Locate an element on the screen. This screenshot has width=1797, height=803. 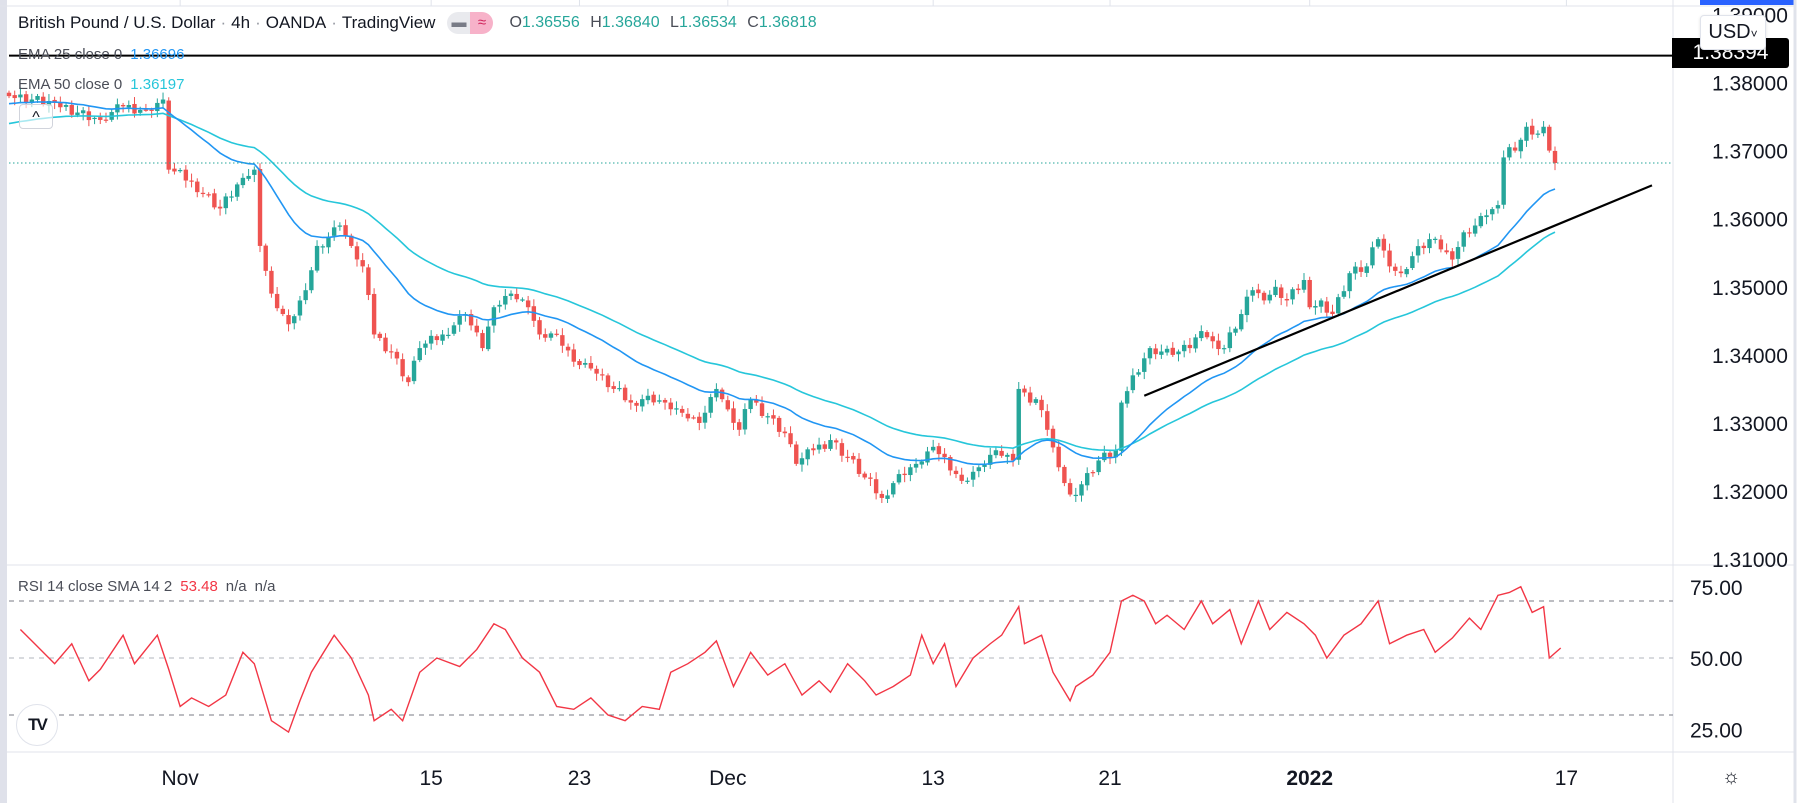
source-label: TradingView is located at coordinates (388, 22).